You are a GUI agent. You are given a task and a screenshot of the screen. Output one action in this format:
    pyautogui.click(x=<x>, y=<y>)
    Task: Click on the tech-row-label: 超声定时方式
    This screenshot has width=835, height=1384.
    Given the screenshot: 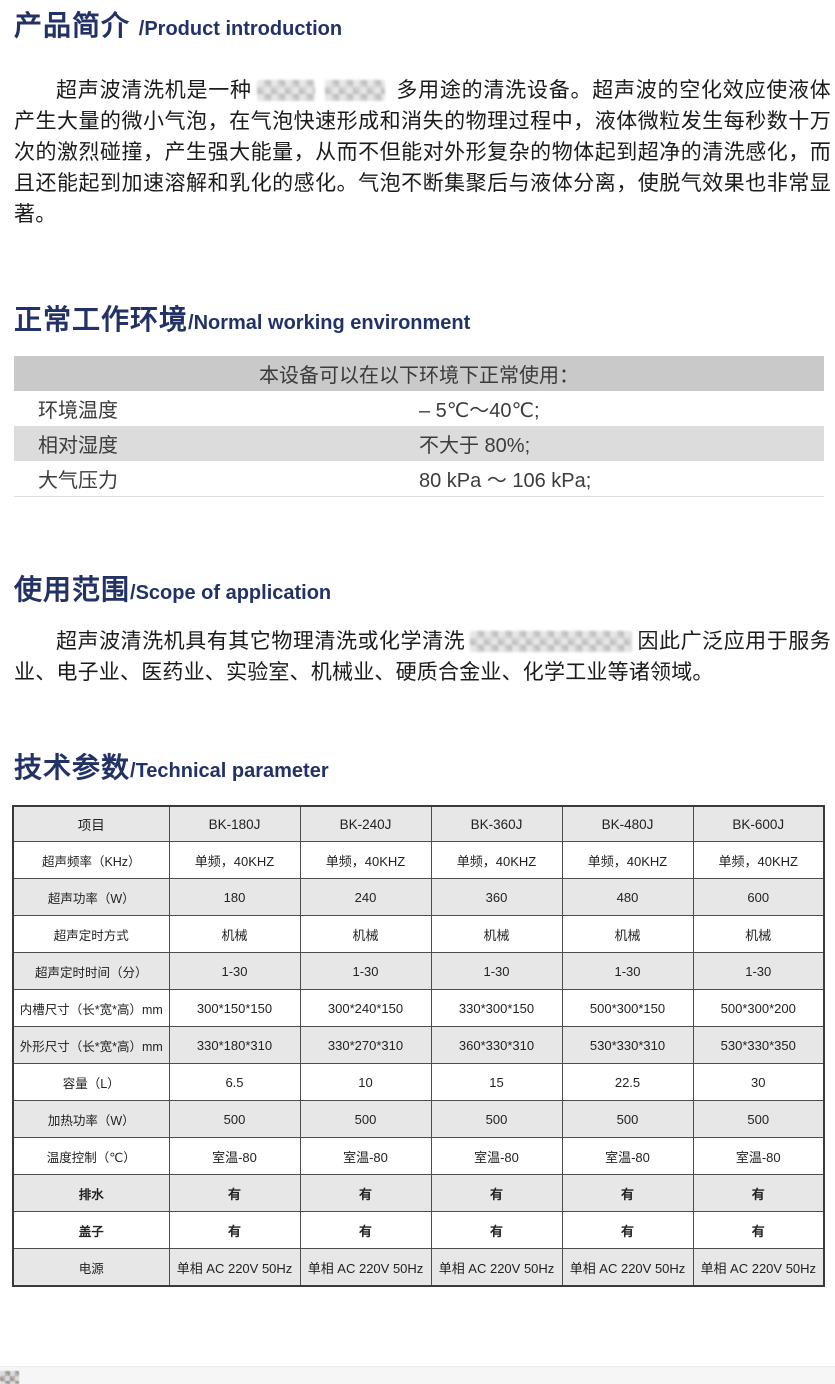 What is the action you would take?
    pyautogui.click(x=91, y=934)
    